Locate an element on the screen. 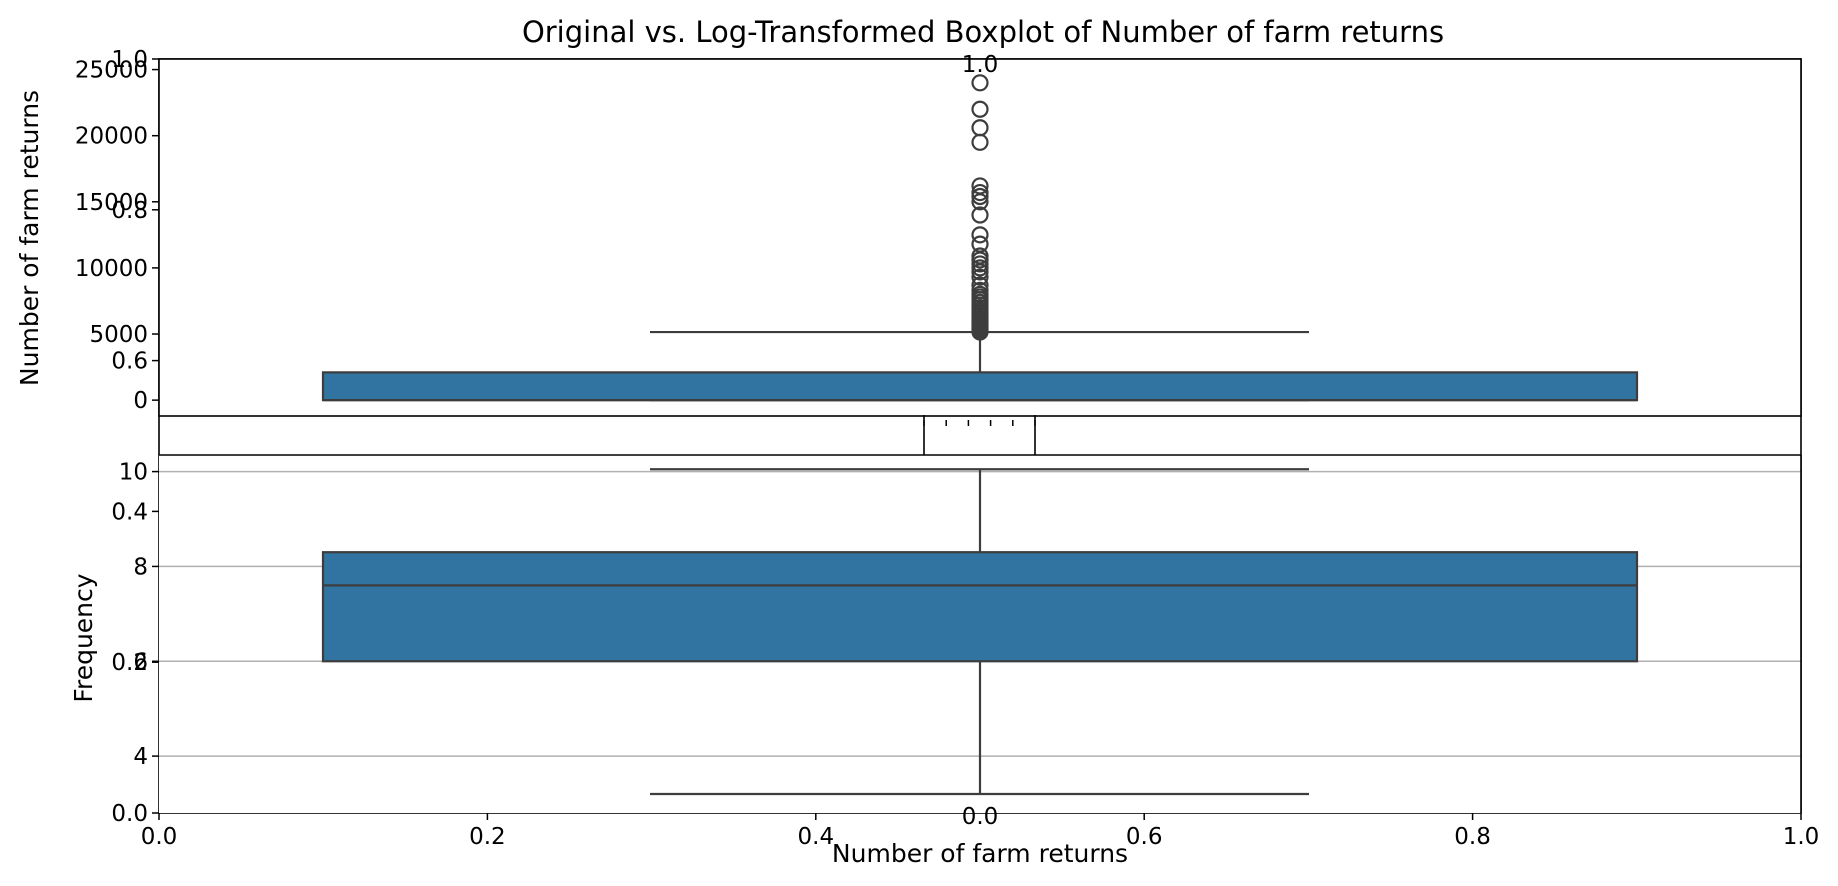 The image size is (1838, 886). background-y-tick-label: 0.4 is located at coordinates (129, 512).